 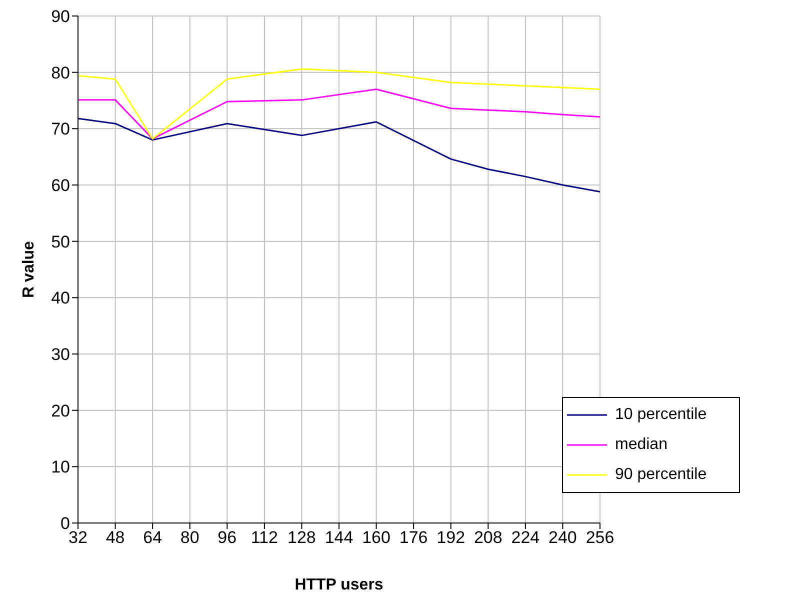 I want to click on x-tick-label: 224, so click(x=525, y=538).